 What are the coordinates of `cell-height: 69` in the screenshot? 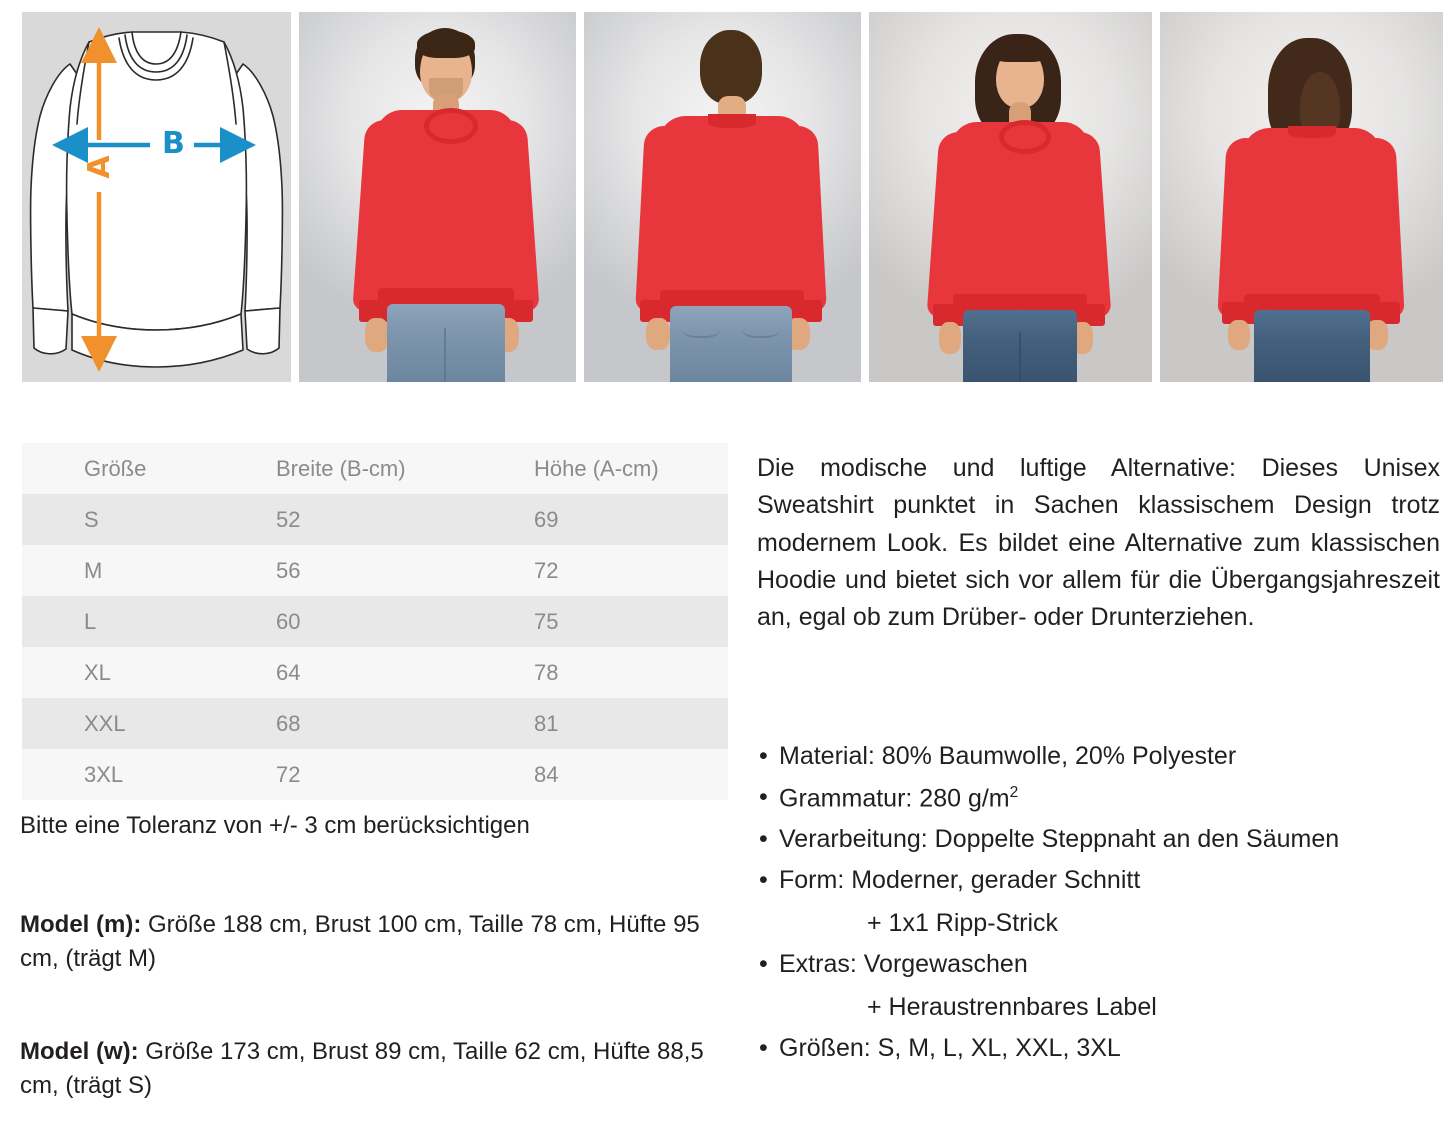 It's located at (546, 519).